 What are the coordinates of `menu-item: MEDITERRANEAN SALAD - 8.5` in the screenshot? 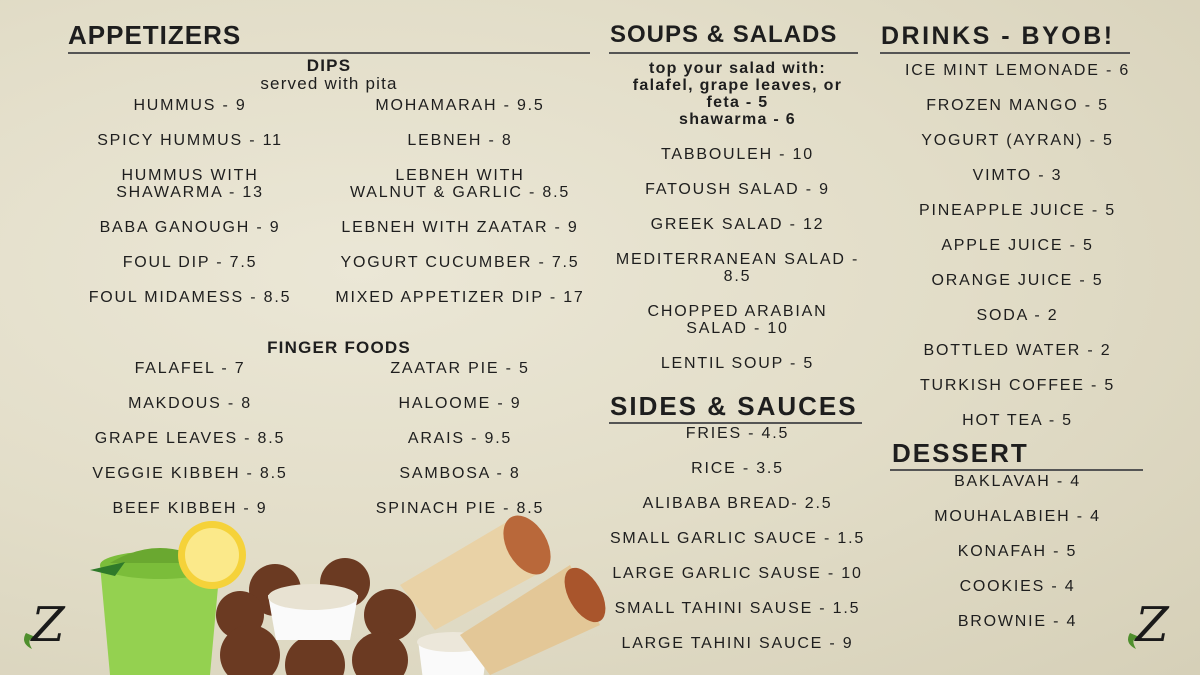 It's located at (737, 268).